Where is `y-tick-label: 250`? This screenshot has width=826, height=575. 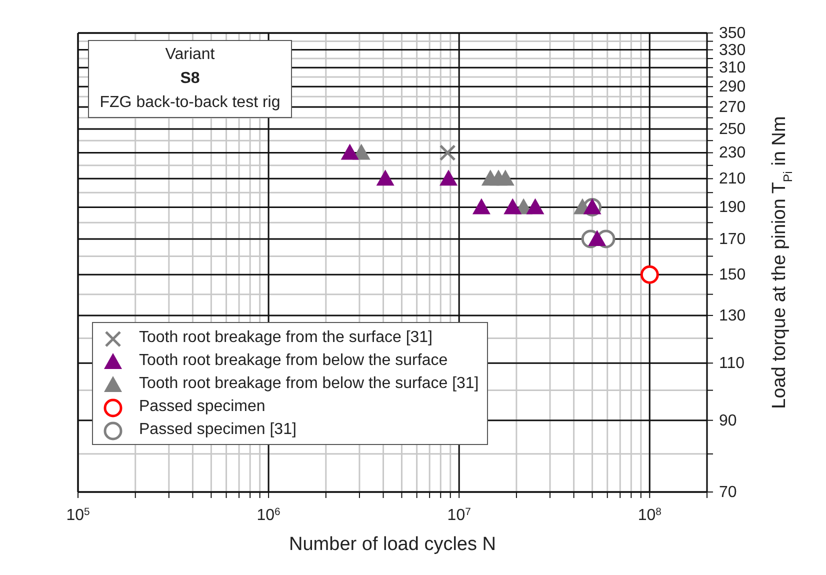 y-tick-label: 250 is located at coordinates (732, 129).